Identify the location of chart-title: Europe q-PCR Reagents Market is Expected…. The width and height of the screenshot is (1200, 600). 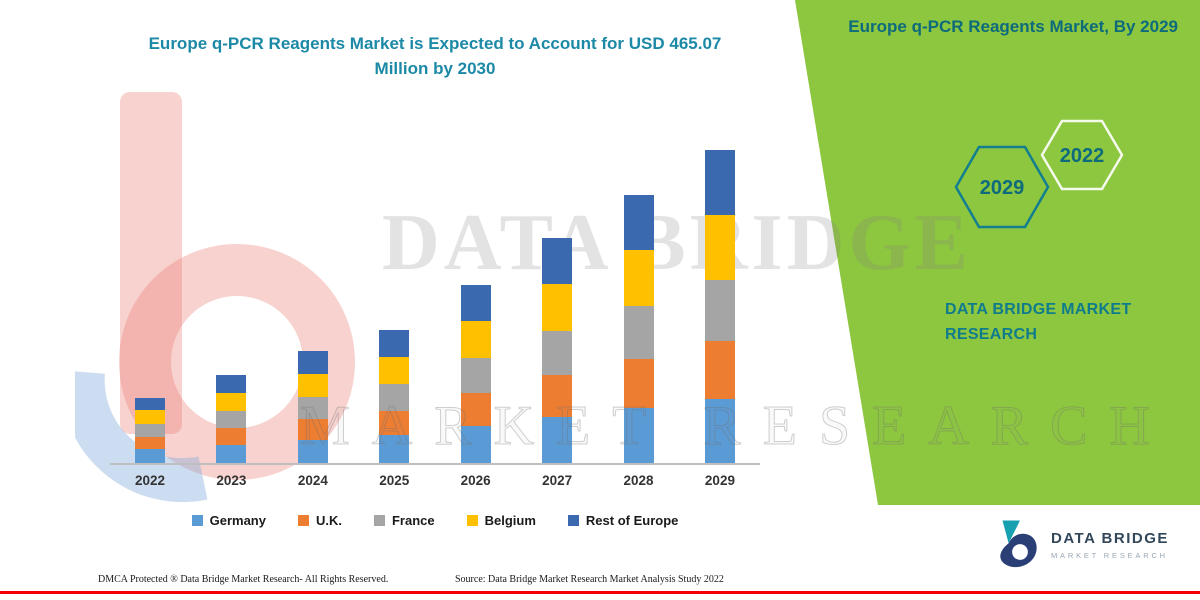
(435, 56).